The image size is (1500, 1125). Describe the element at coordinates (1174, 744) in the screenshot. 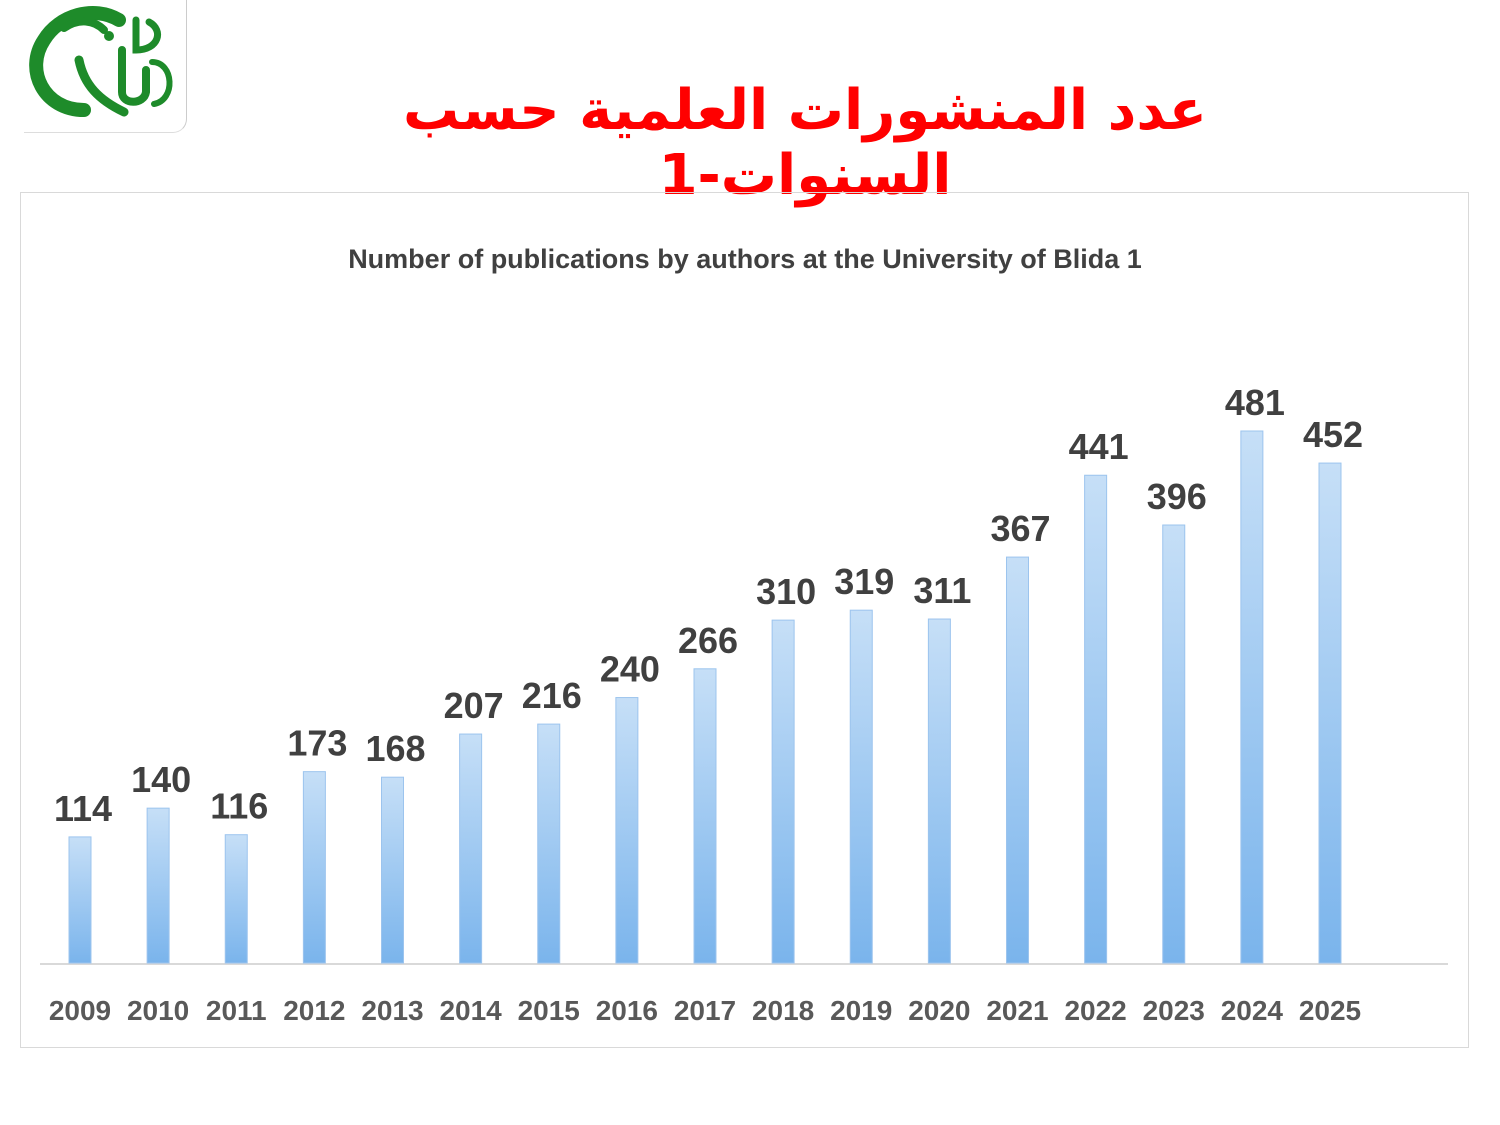

I see `bar-2023` at that location.